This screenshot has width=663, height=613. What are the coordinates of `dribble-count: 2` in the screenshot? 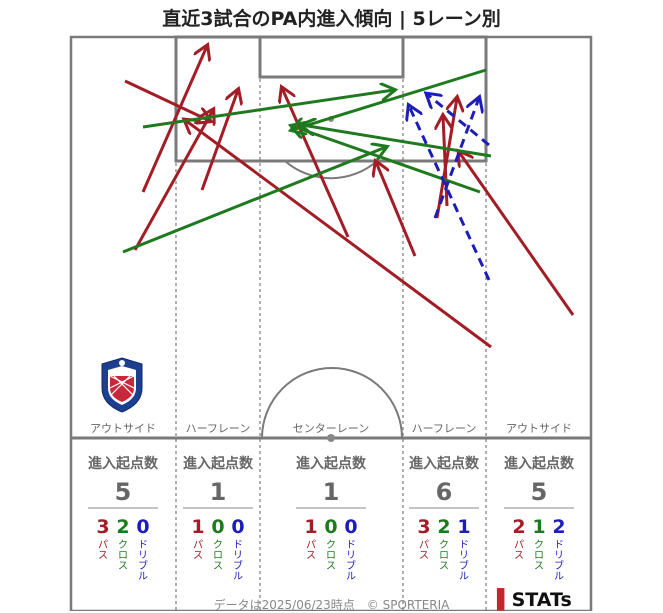 It's located at (558, 527).